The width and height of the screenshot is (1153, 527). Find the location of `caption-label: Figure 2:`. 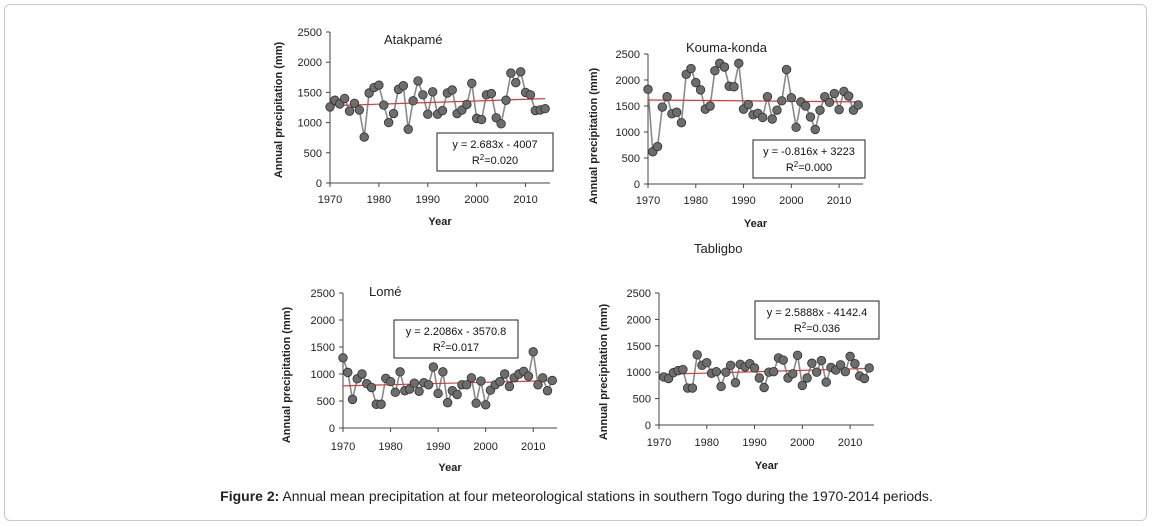

caption-label: Figure 2: is located at coordinates (250, 496).